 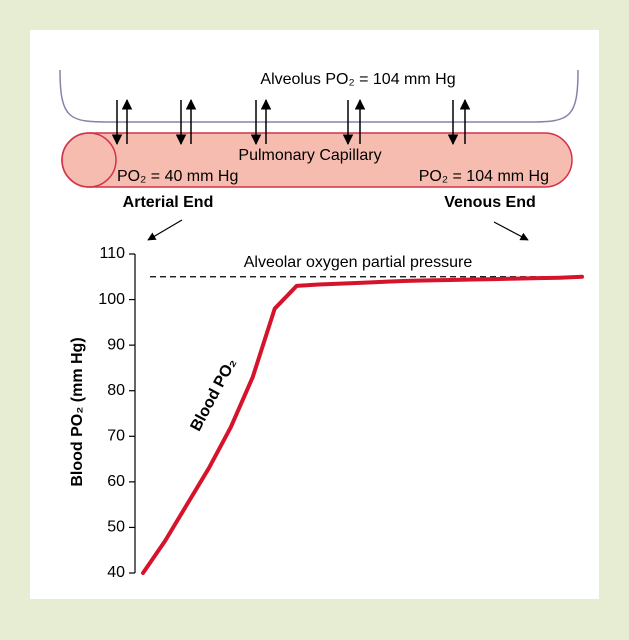 What do you see at coordinates (357, 79) in the screenshot?
I see `alveolus-label: Alveolus PO₂ = 104 mm Hg` at bounding box center [357, 79].